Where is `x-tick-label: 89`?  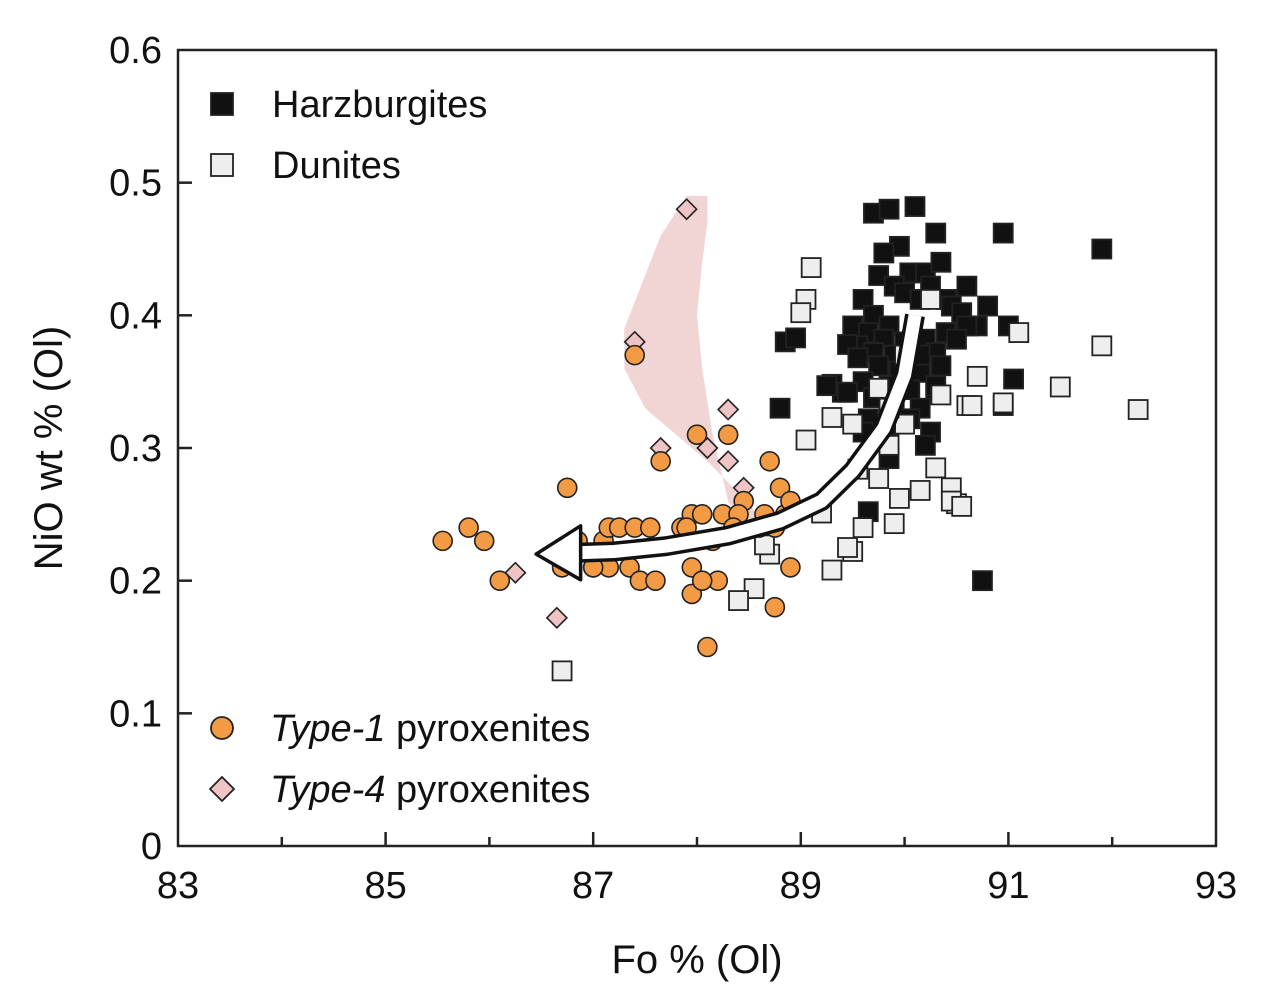 x-tick-label: 89 is located at coordinates (801, 886).